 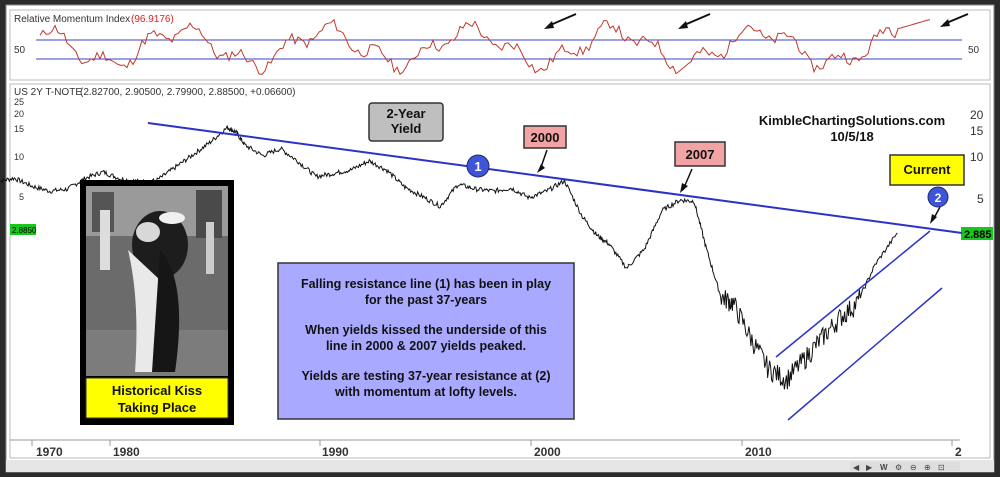 I want to click on rmi-panel: Relative Momentum Index (96.9176) 50 50, so click(x=500, y=45).